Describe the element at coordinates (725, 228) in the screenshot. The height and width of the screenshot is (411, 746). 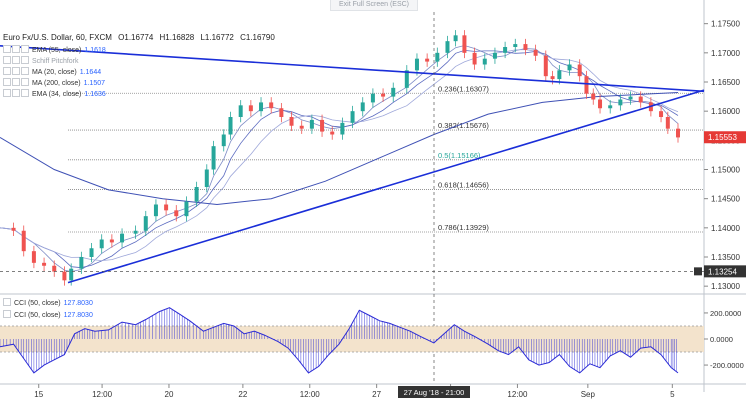
I see `price-tick-label: 1.14000` at that location.